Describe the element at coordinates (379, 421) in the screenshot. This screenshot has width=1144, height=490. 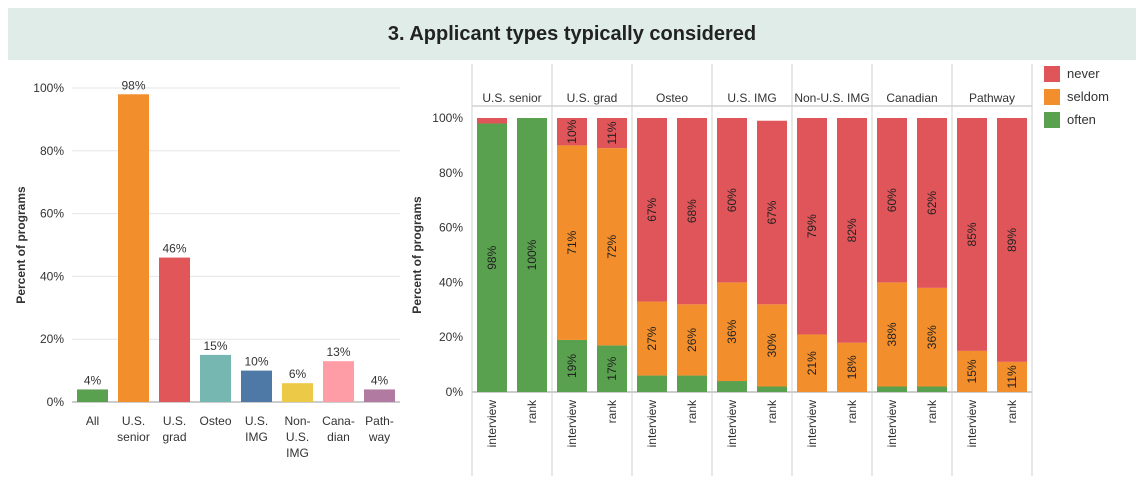
I see `left-x-tick-label: Path-` at that location.